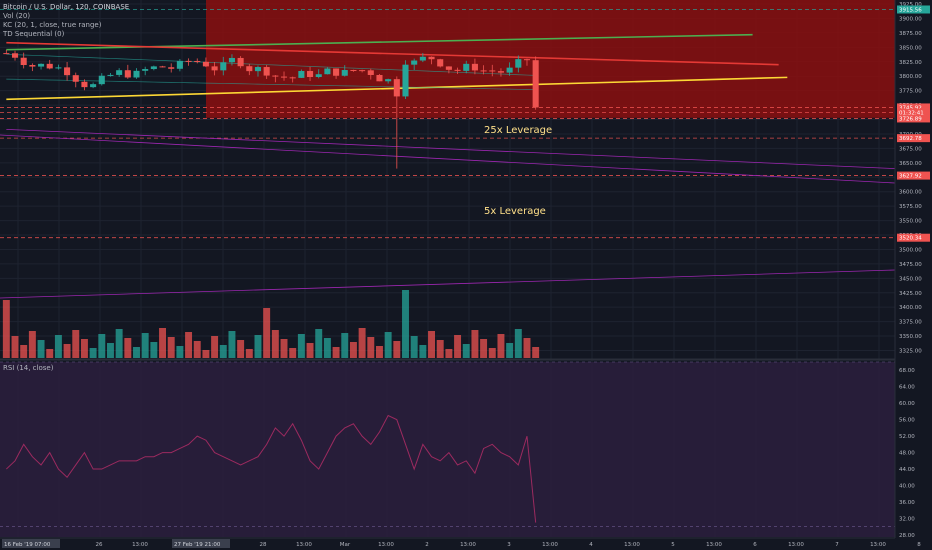  Describe the element at coordinates (910, 207) in the screenshot. I see `price-tick-label: 3575.00` at that location.